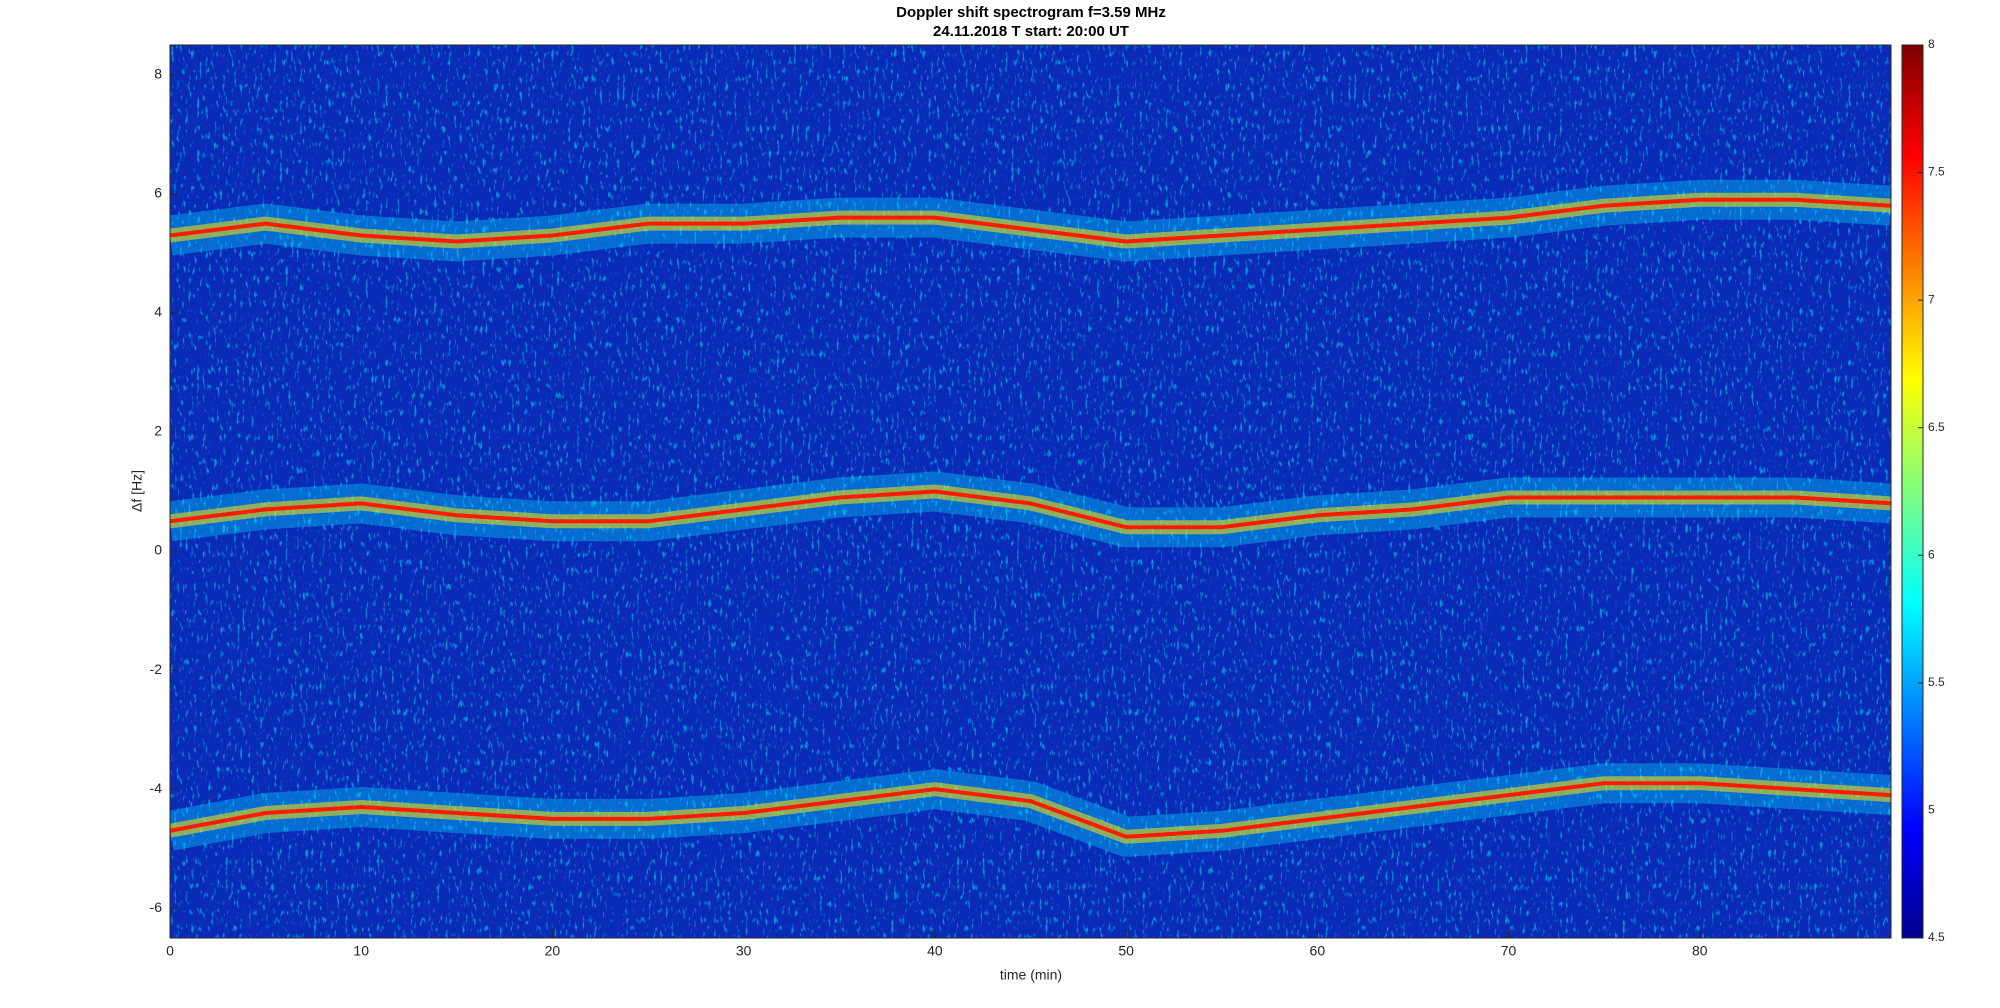 Image resolution: width=2000 pixels, height=1008 pixels. What do you see at coordinates (1936, 682) in the screenshot?
I see `colorbar-tick-label: 5.5` at bounding box center [1936, 682].